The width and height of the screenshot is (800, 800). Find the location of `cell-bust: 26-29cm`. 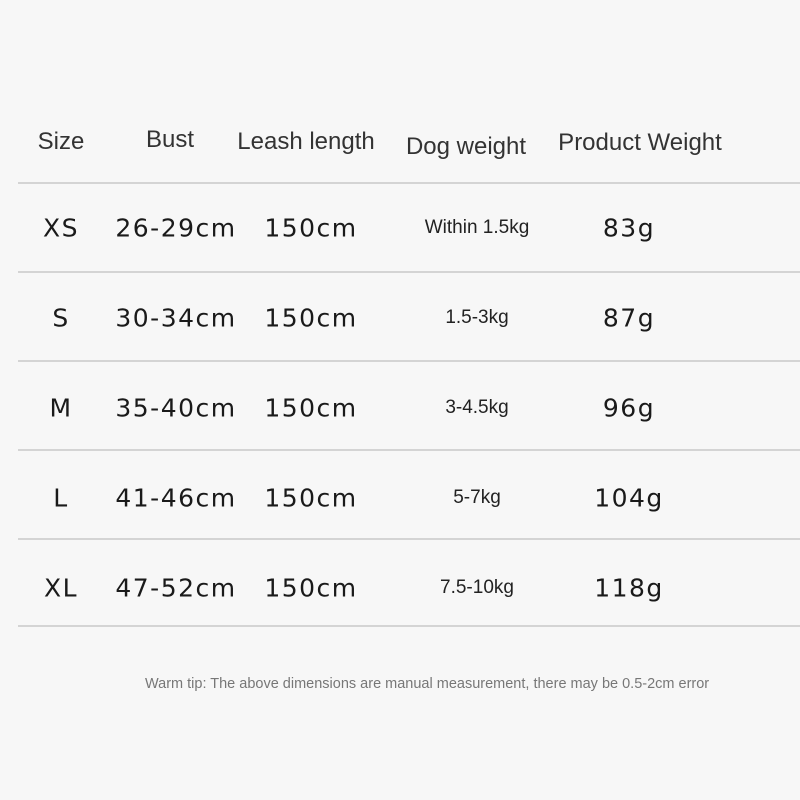

cell-bust: 26-29cm is located at coordinates (176, 228).